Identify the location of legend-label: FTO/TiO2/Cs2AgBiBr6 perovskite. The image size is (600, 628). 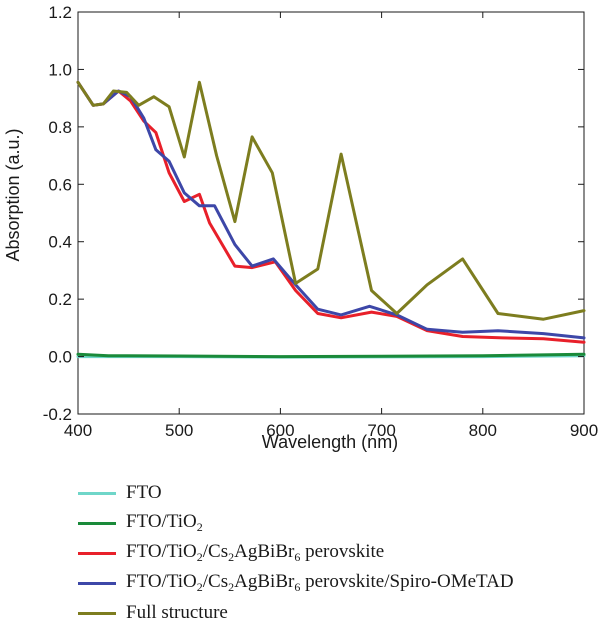
(255, 553).